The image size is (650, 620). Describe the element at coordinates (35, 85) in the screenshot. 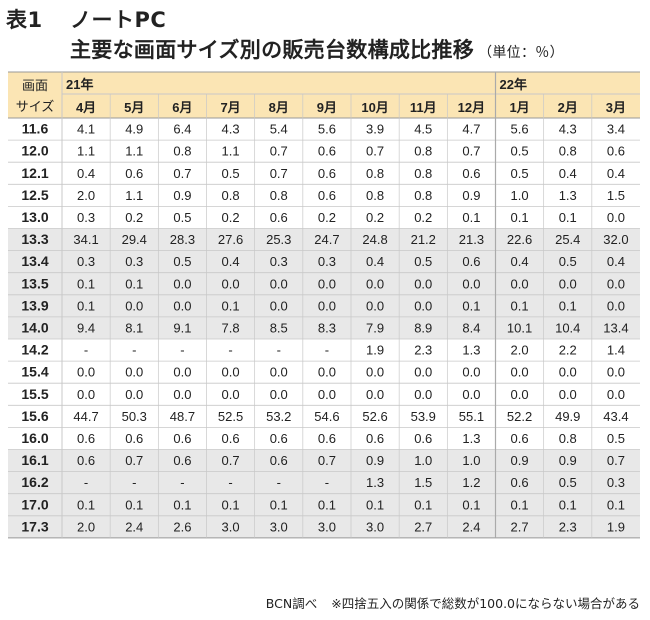

I see `corner-header-line1: 画面` at that location.